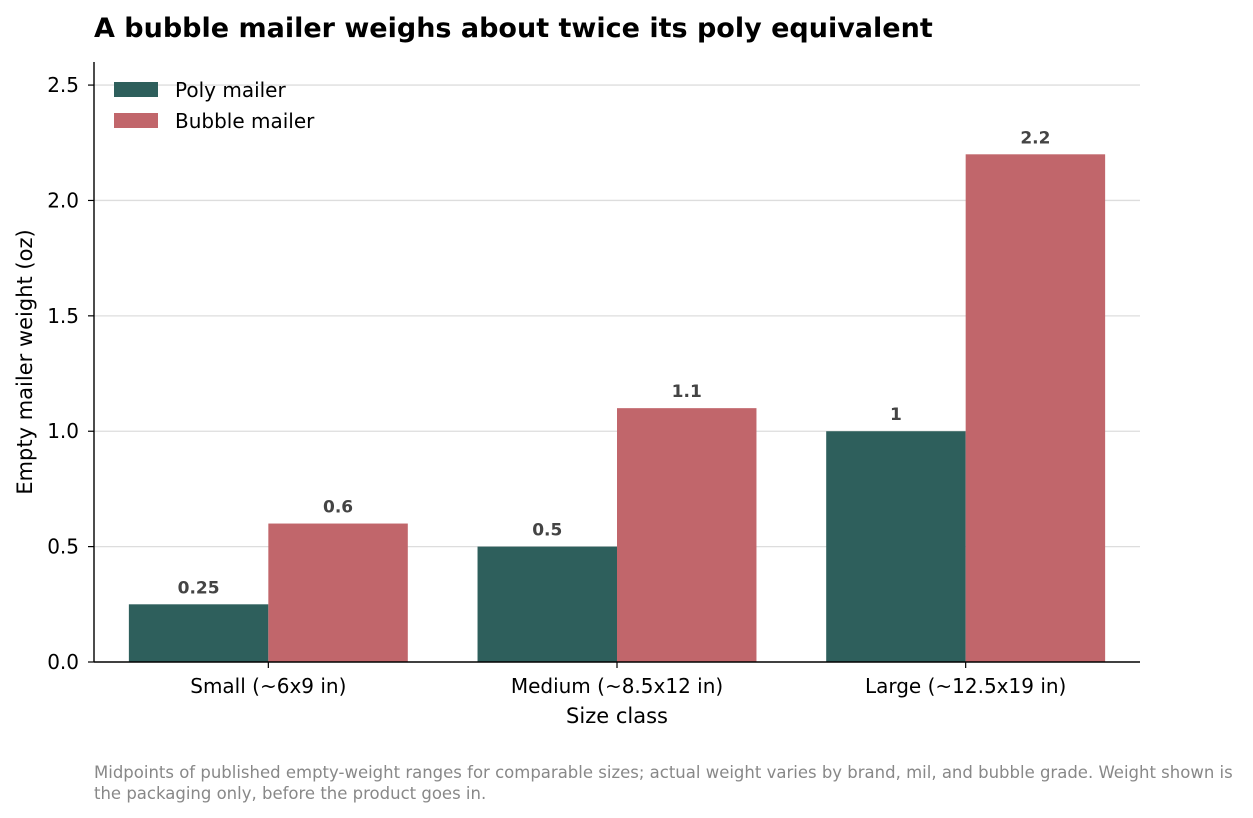 The height and width of the screenshot is (818, 1253). What do you see at coordinates (230, 90) in the screenshot?
I see `legend-label: Poly mailer` at bounding box center [230, 90].